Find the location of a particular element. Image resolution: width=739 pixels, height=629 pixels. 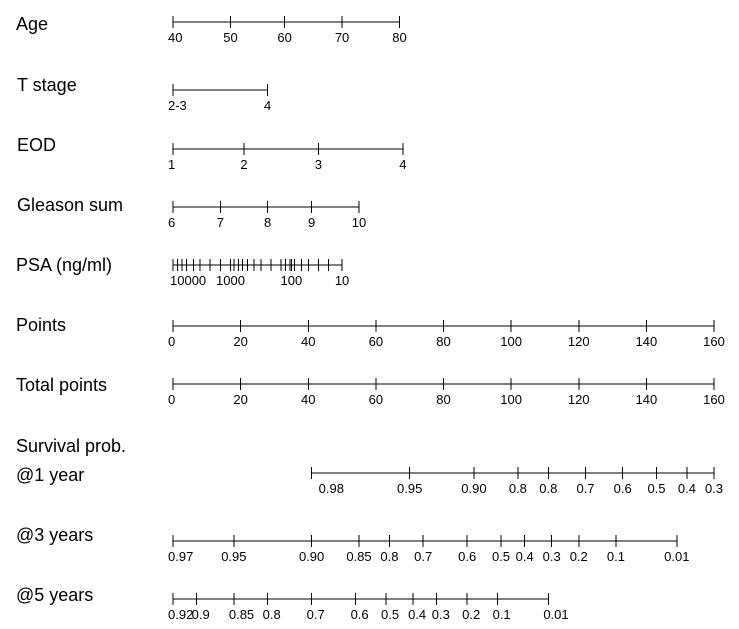

scale-label-points: Points is located at coordinates (41, 325).